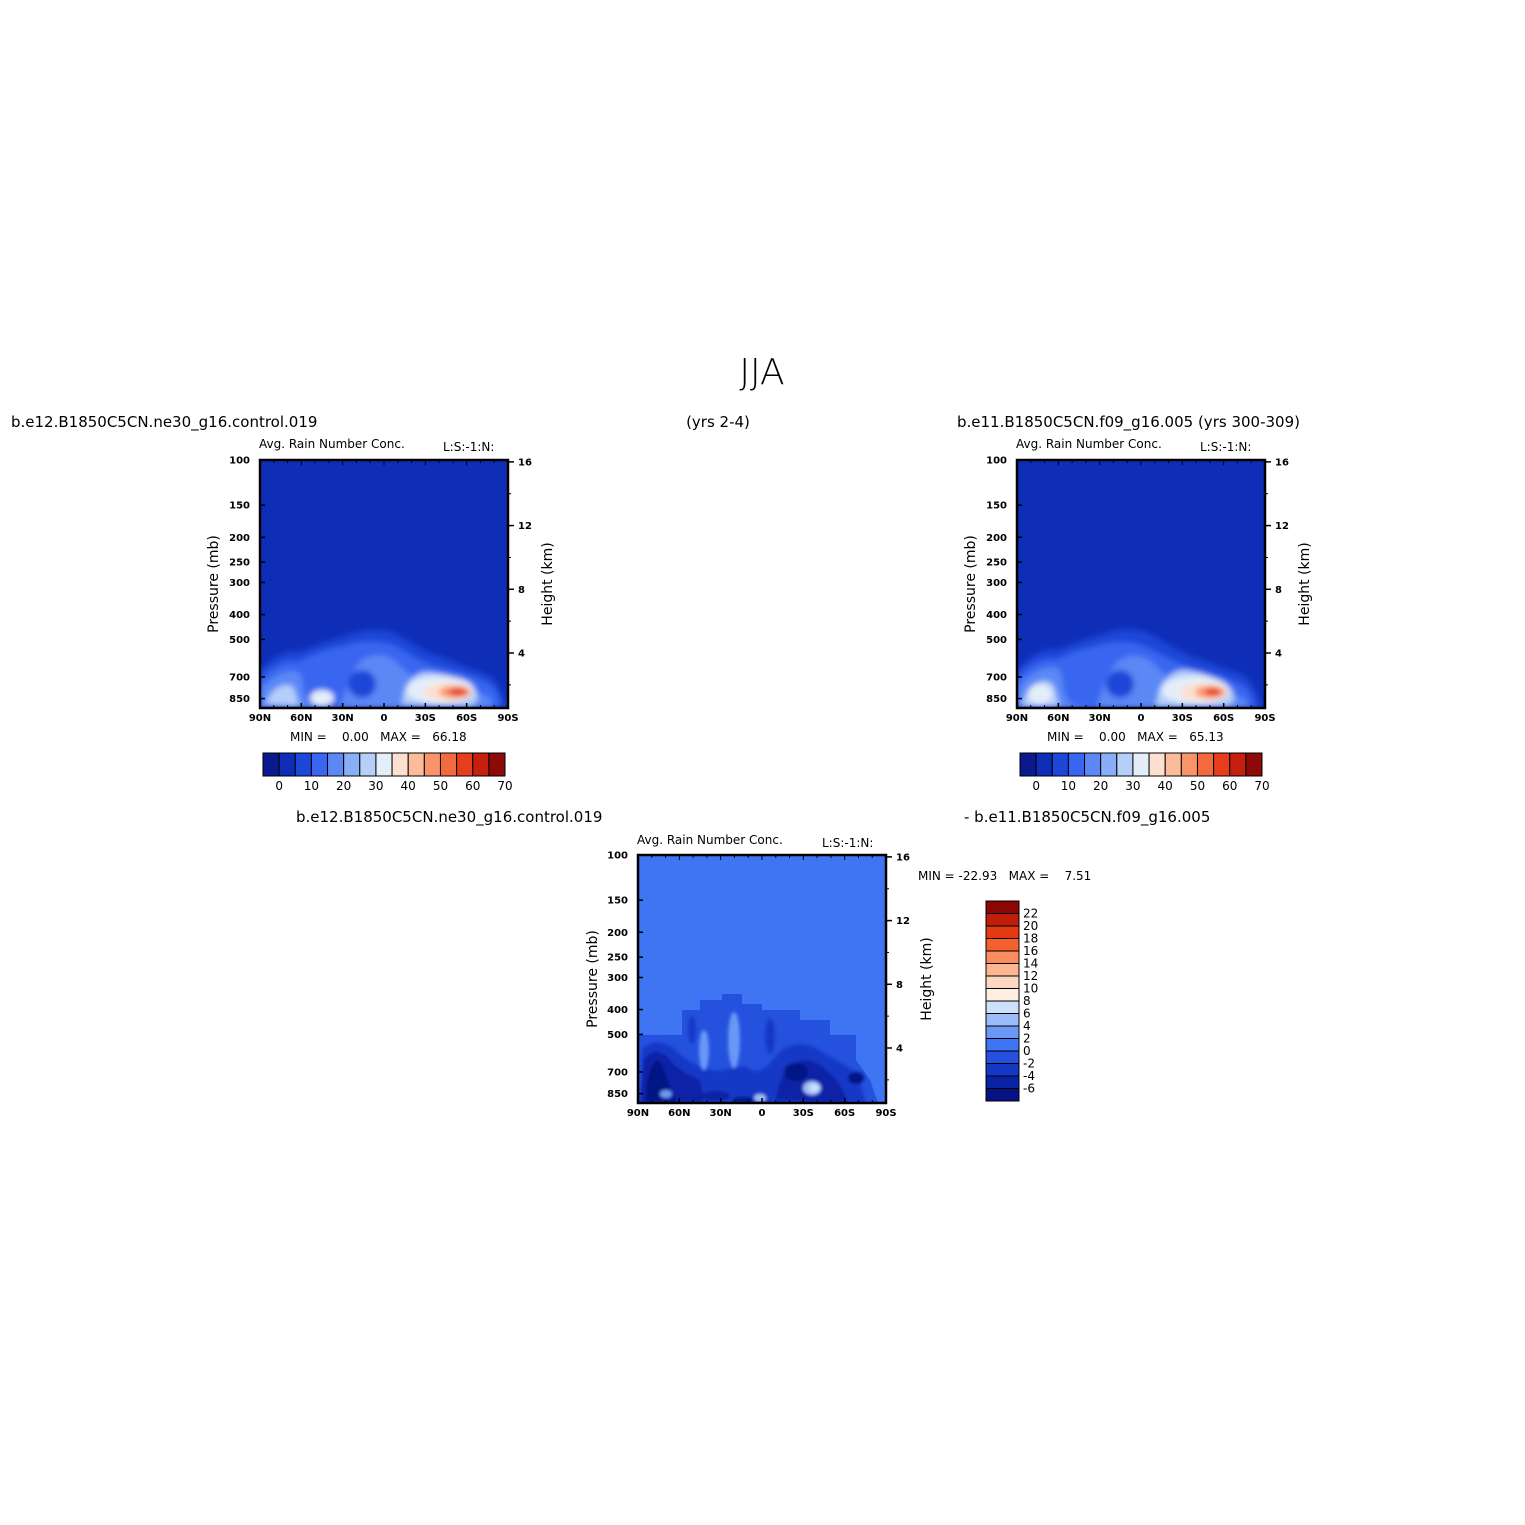 Image resolution: width=1525 pixels, height=1525 pixels. I want to click on x-axis: 90N 60N 30N 0 30S 60S 90S, so click(1141, 592).